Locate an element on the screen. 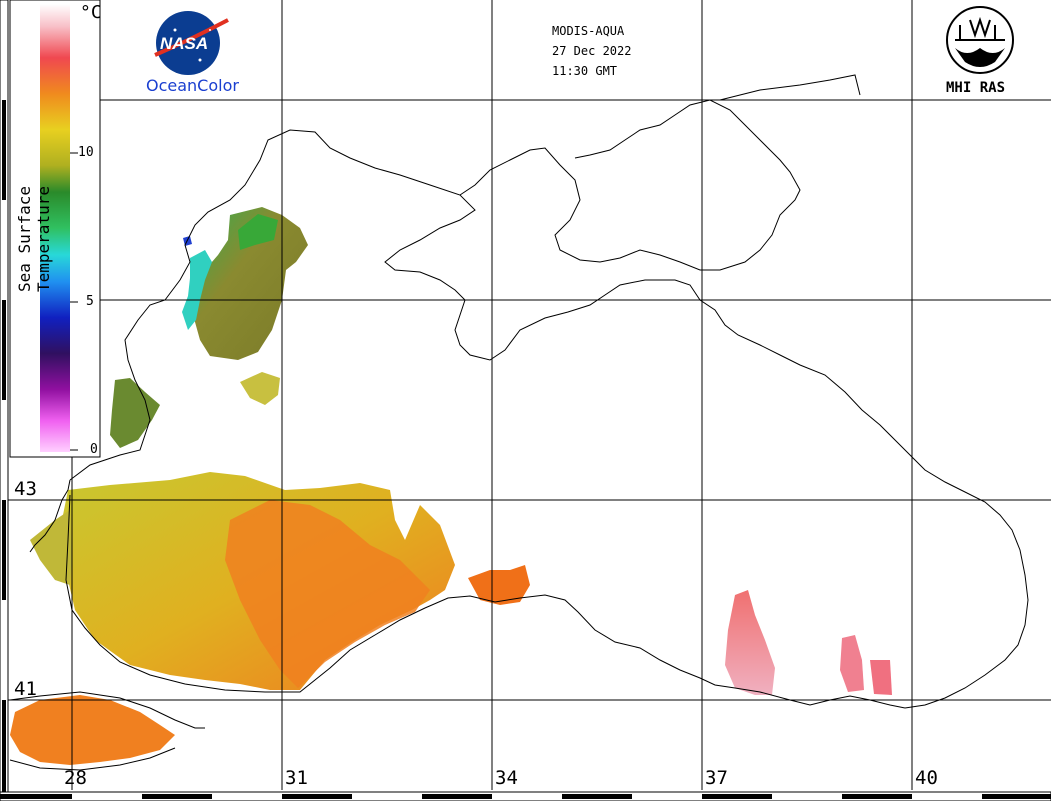  lon-label-34: 34 is located at coordinates (506, 778).